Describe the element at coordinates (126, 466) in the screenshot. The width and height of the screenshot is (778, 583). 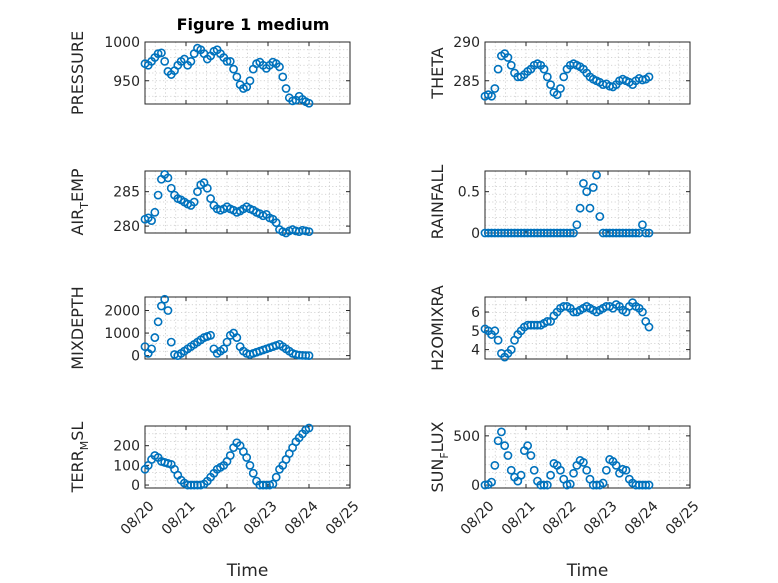
I see `y-tick-label: 100` at that location.